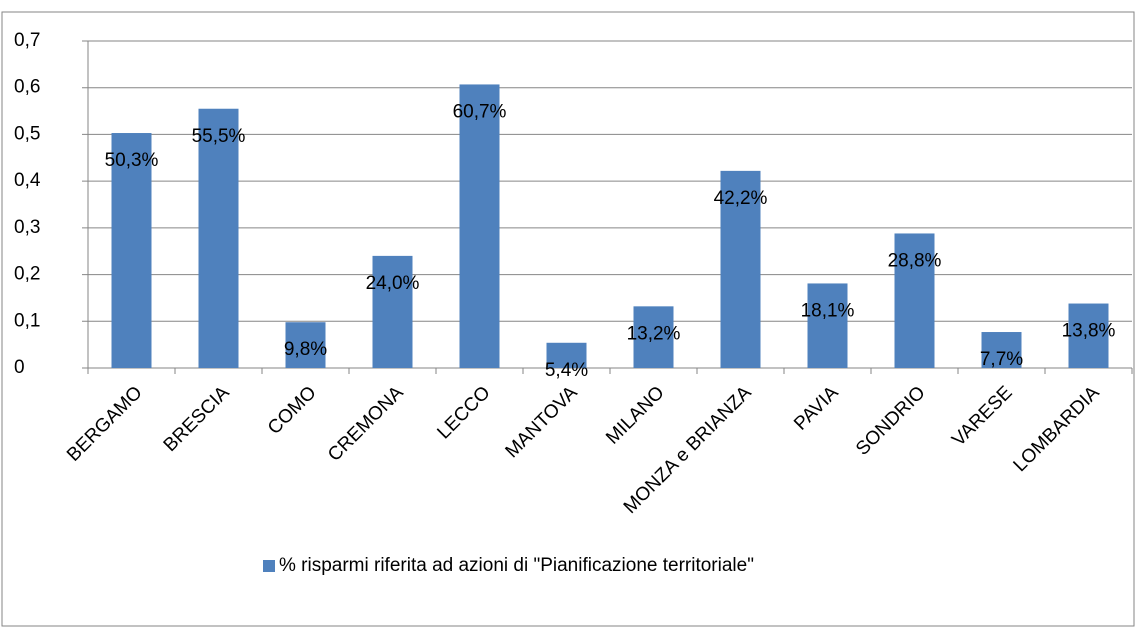  What do you see at coordinates (132, 160) in the screenshot?
I see `data-label: 50,3%` at bounding box center [132, 160].